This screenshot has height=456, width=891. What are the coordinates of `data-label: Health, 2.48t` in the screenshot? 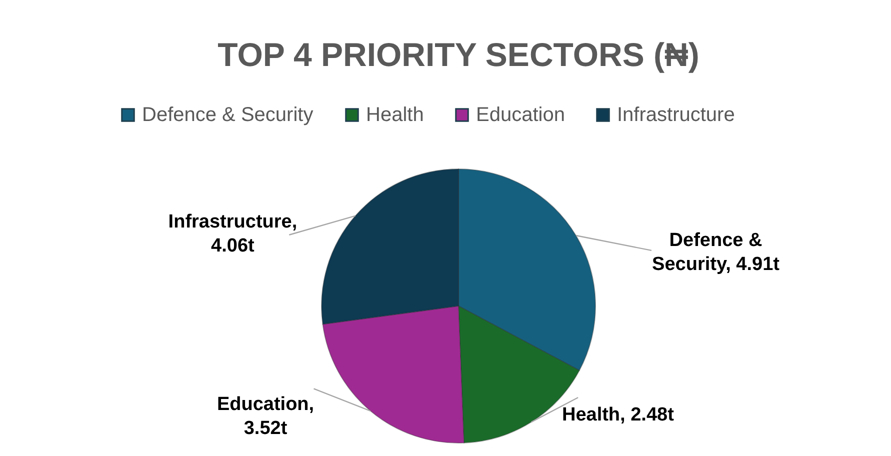 It's located at (618, 415).